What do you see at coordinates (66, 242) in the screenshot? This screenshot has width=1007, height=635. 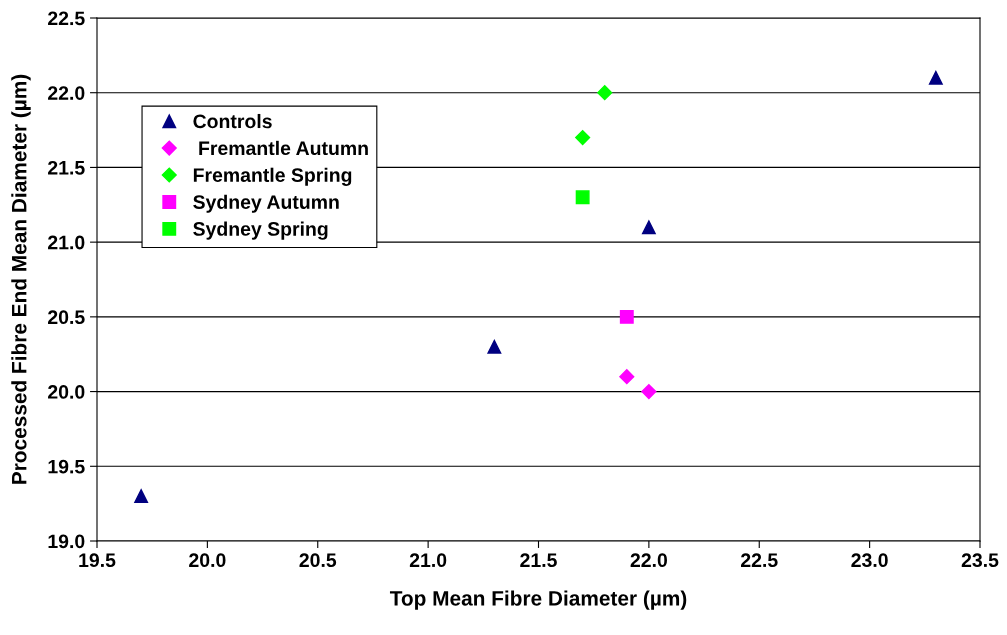 I see `y-tick-label: 21.0` at bounding box center [66, 242].